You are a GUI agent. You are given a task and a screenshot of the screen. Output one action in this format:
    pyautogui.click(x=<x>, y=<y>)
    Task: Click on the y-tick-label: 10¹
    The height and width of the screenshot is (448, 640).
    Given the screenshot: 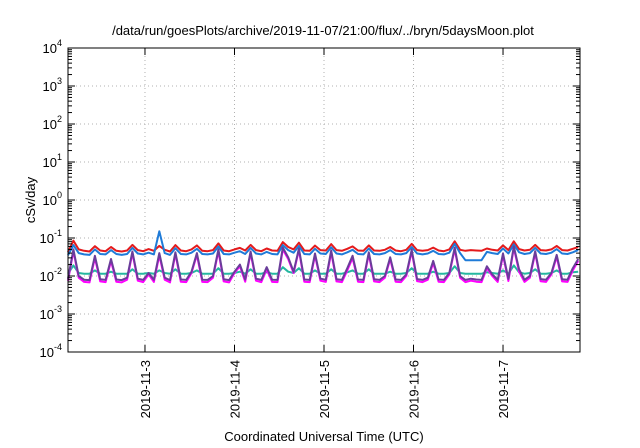 What is the action you would take?
    pyautogui.click(x=52, y=161)
    